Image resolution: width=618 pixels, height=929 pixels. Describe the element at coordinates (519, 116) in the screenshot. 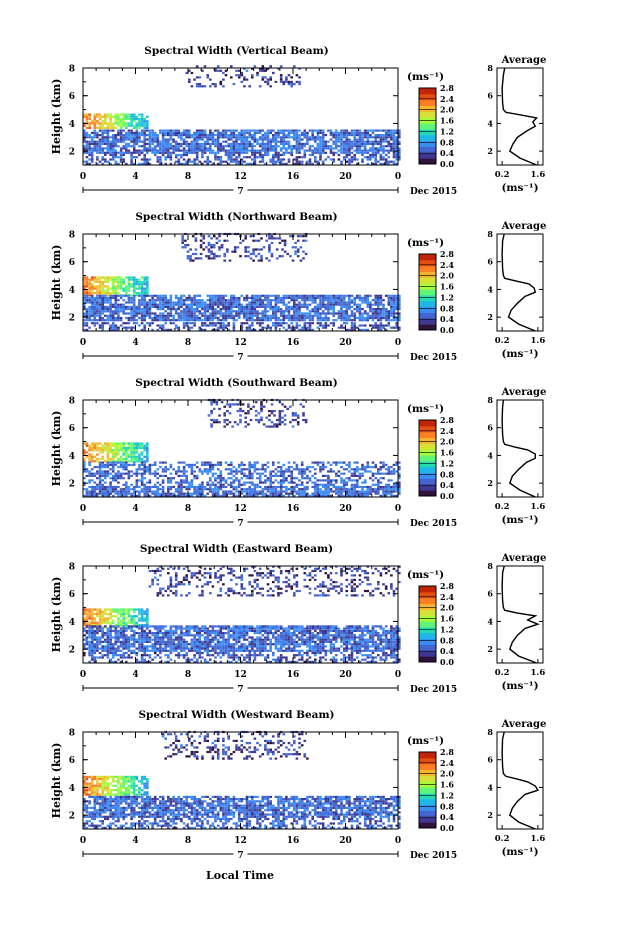

I see `average-profile-line` at that location.